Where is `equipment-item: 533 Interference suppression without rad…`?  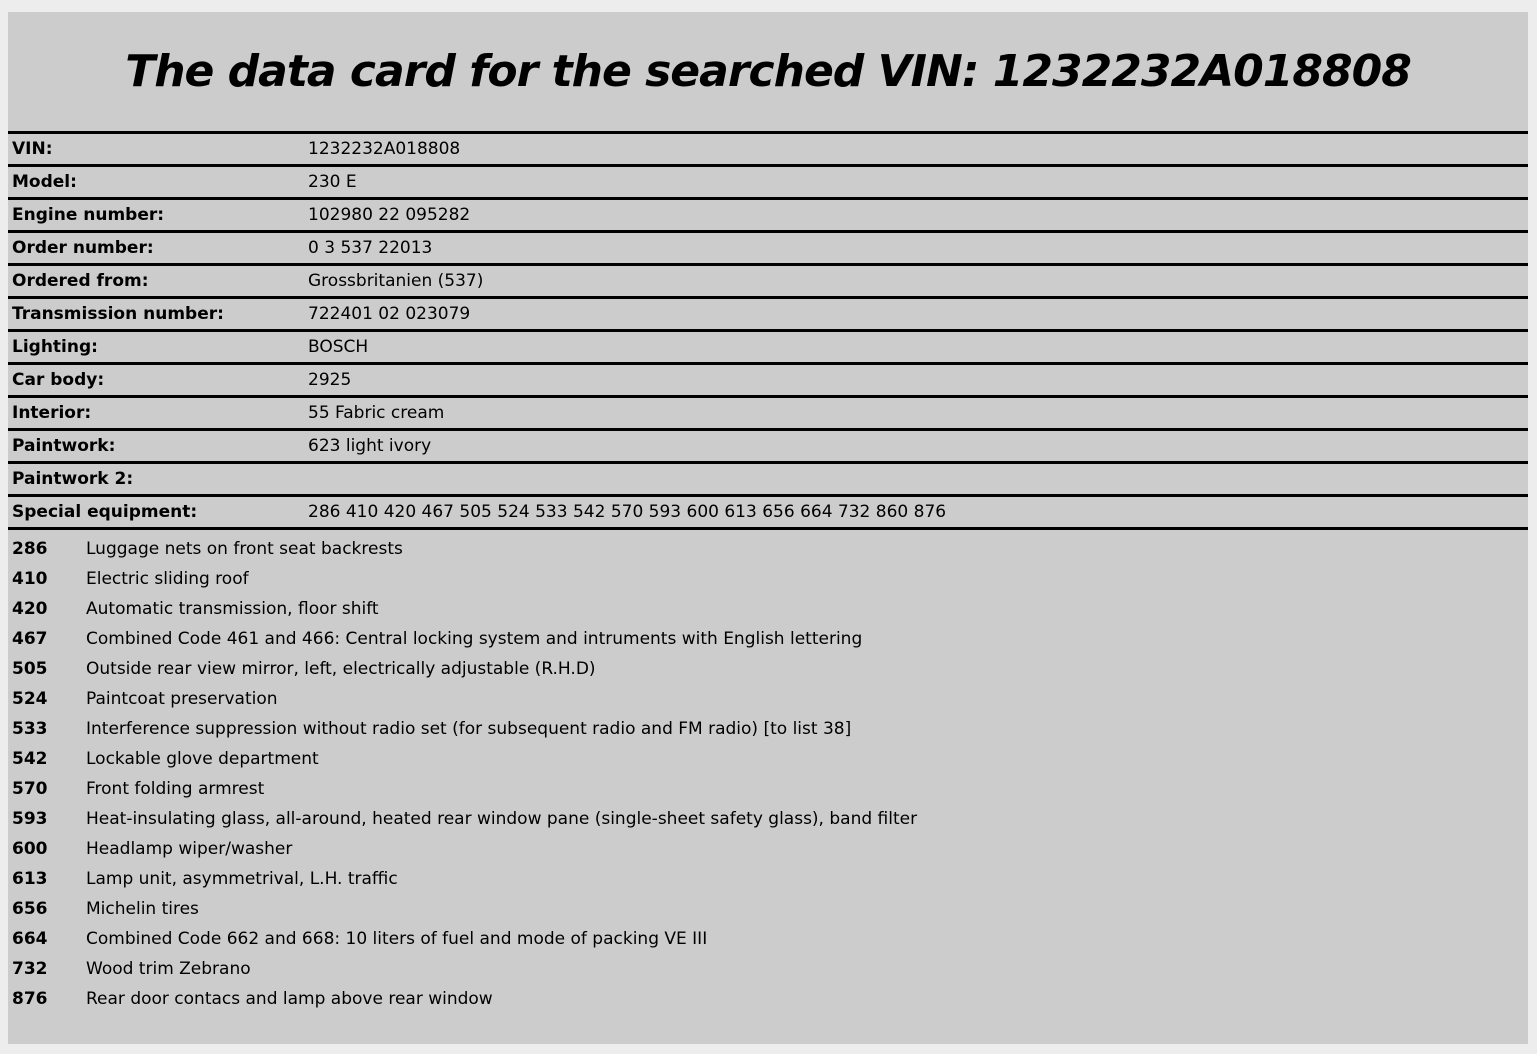
equipment-item: 533 Interference suppression without rad… is located at coordinates (768, 729).